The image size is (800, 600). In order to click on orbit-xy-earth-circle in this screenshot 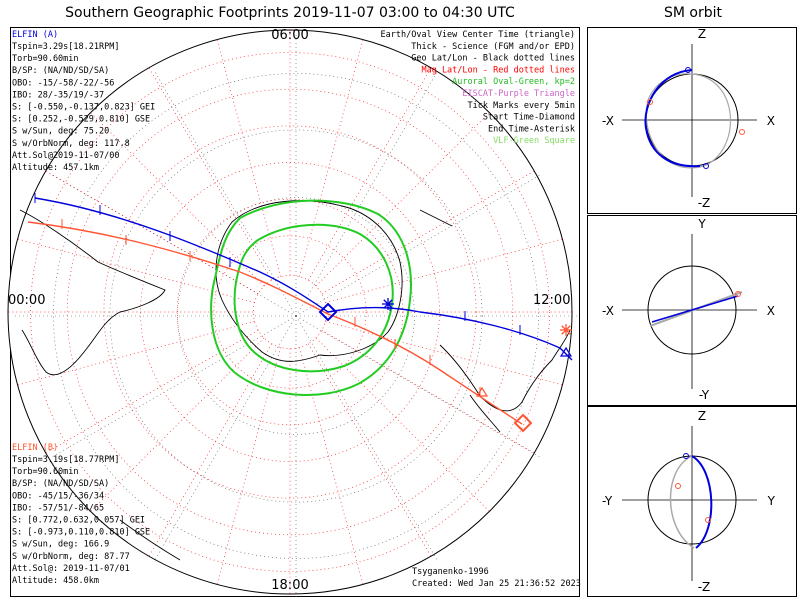, I will do `click(692, 310)`.